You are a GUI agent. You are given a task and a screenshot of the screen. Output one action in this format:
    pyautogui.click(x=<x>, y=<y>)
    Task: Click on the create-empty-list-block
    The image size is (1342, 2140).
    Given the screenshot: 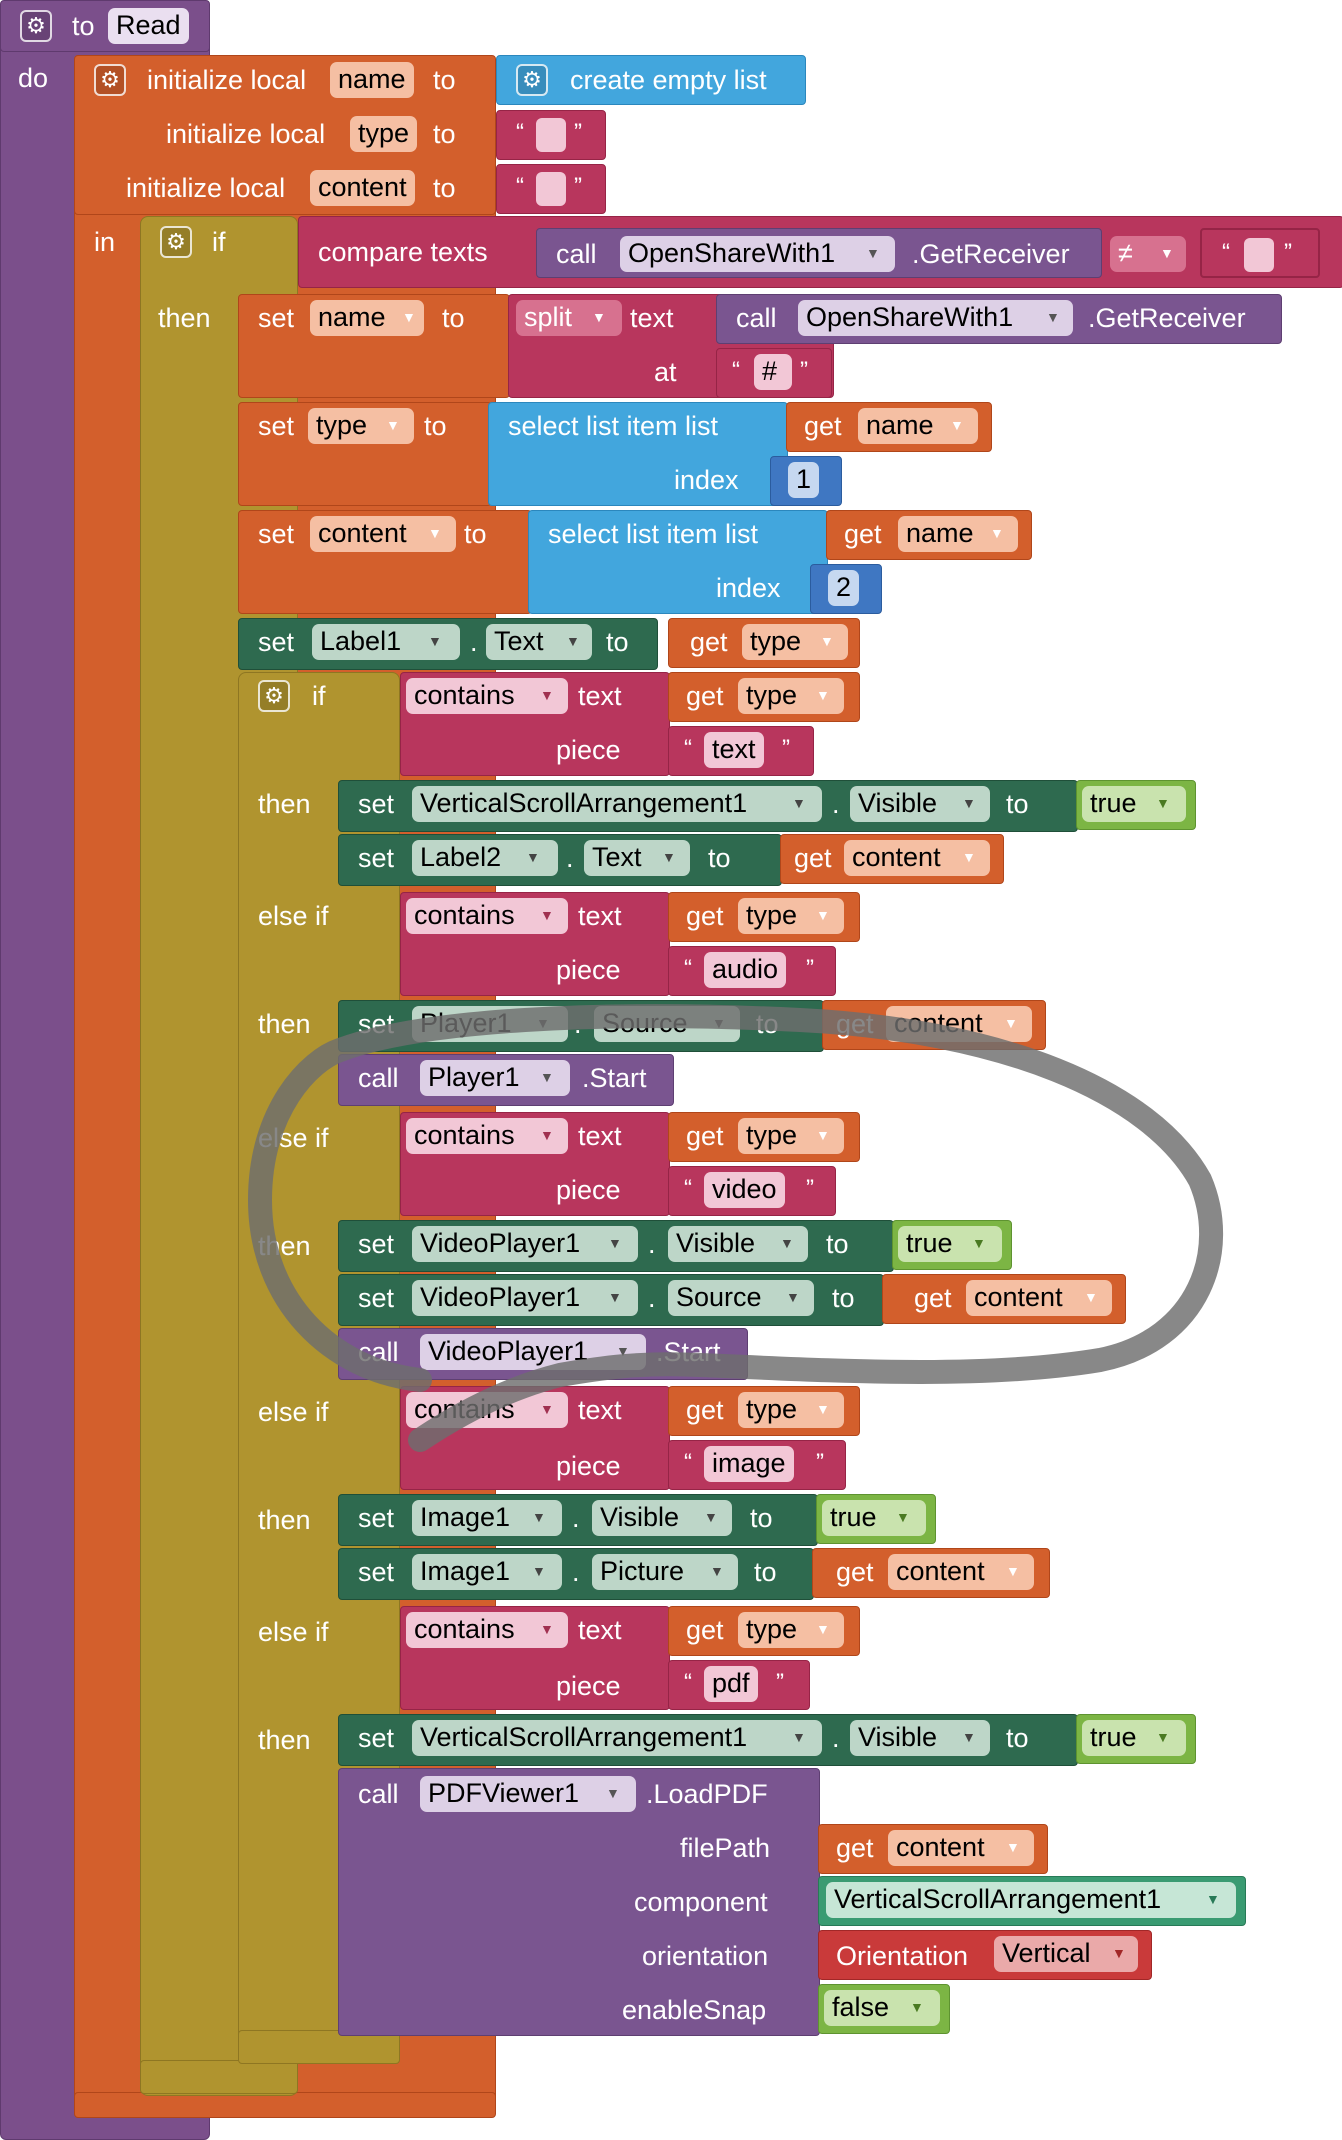 What is the action you would take?
    pyautogui.click(x=651, y=80)
    